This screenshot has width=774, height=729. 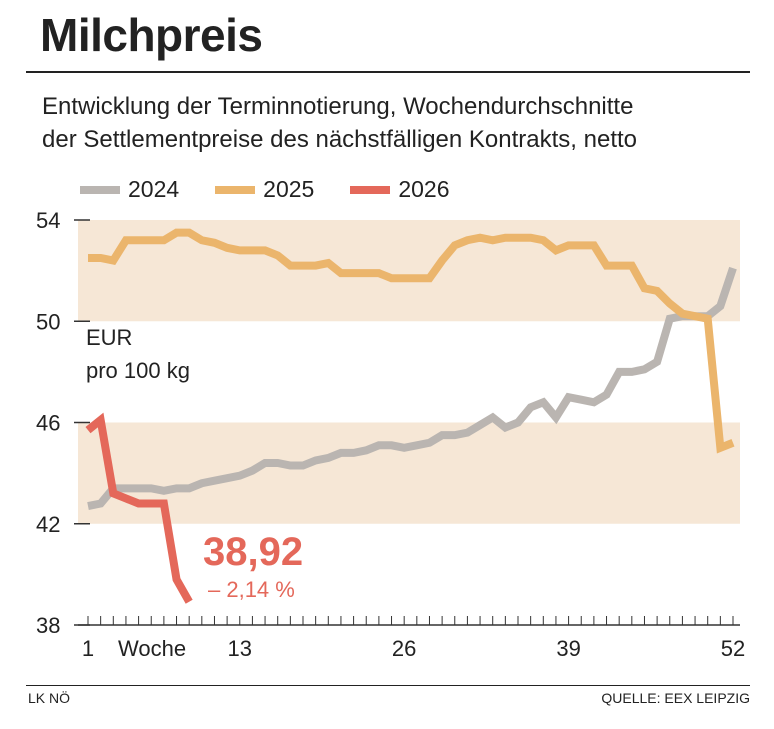 What do you see at coordinates (48, 524) in the screenshot?
I see `y-tick-label: 42` at bounding box center [48, 524].